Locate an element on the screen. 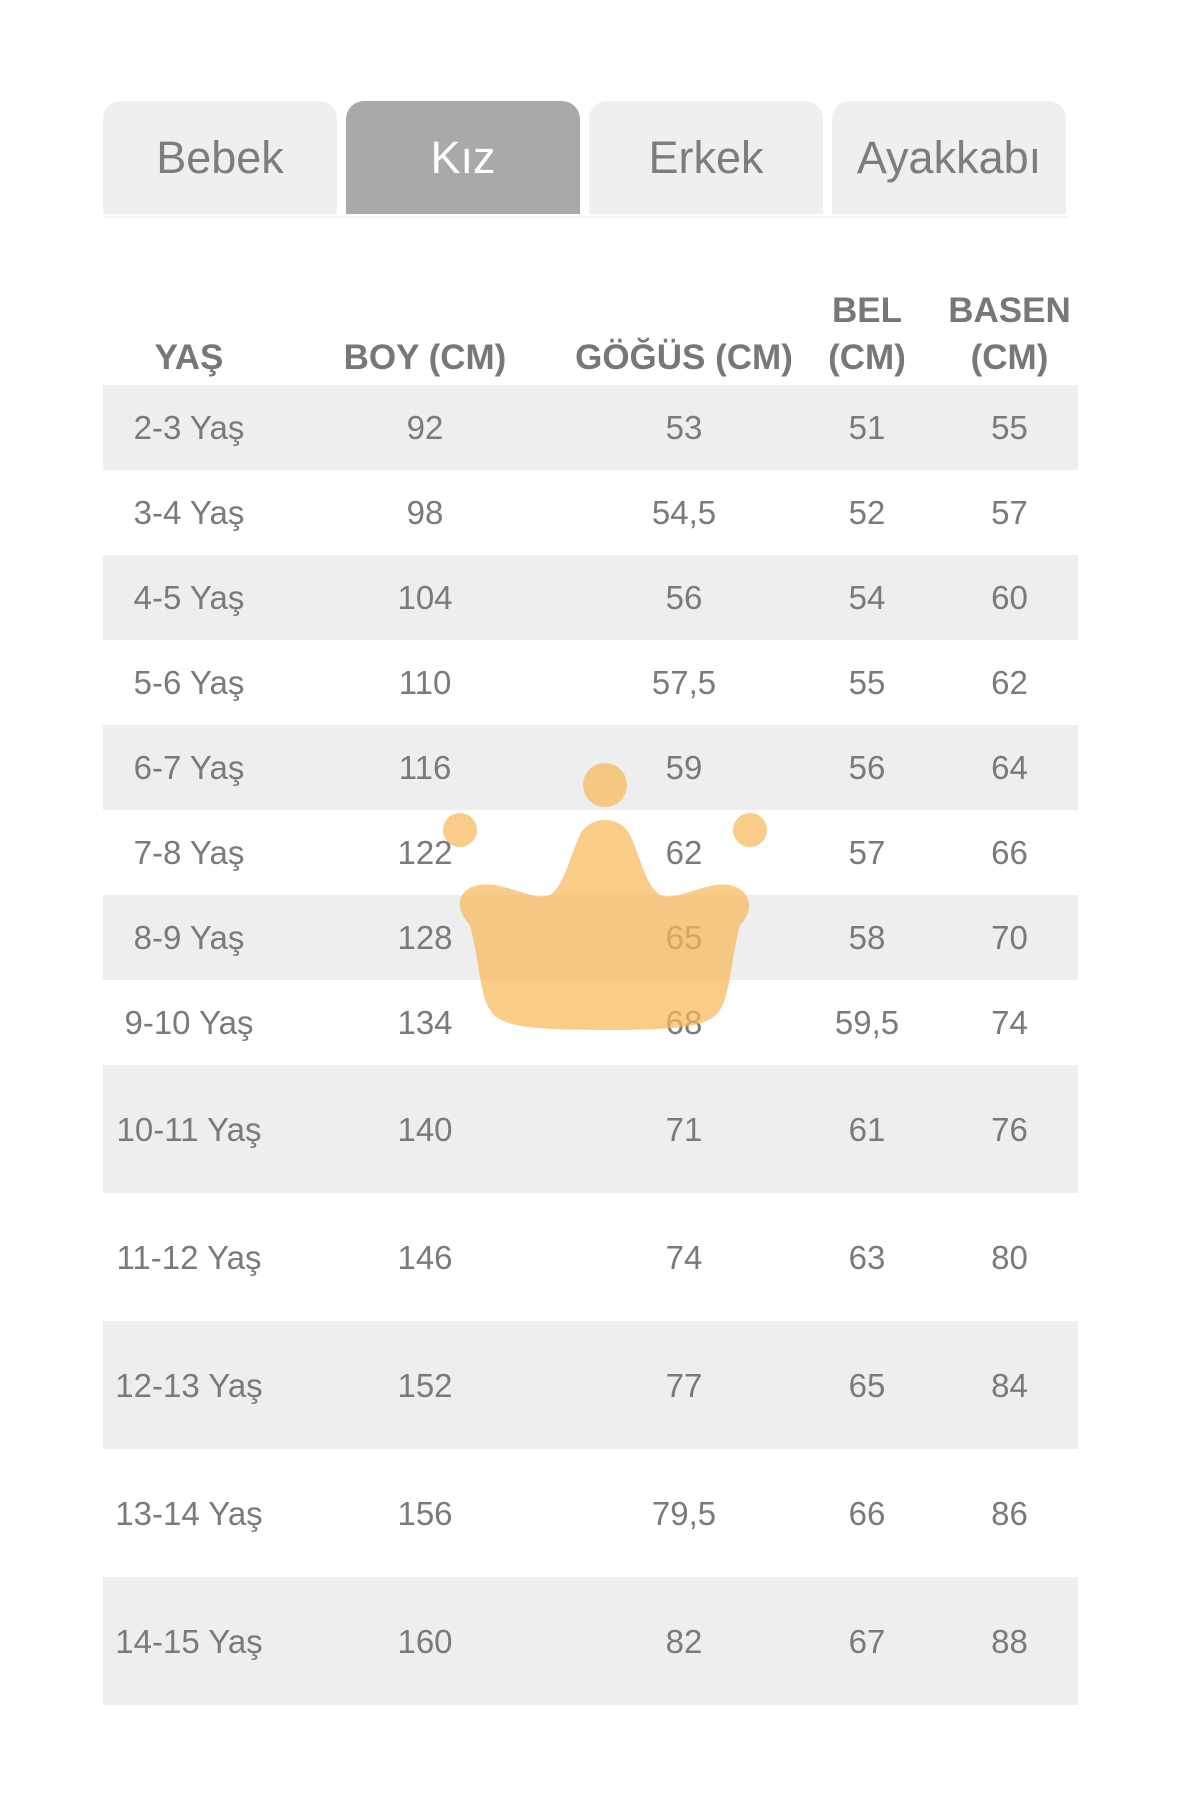  height-cell: 104 is located at coordinates (425, 597).